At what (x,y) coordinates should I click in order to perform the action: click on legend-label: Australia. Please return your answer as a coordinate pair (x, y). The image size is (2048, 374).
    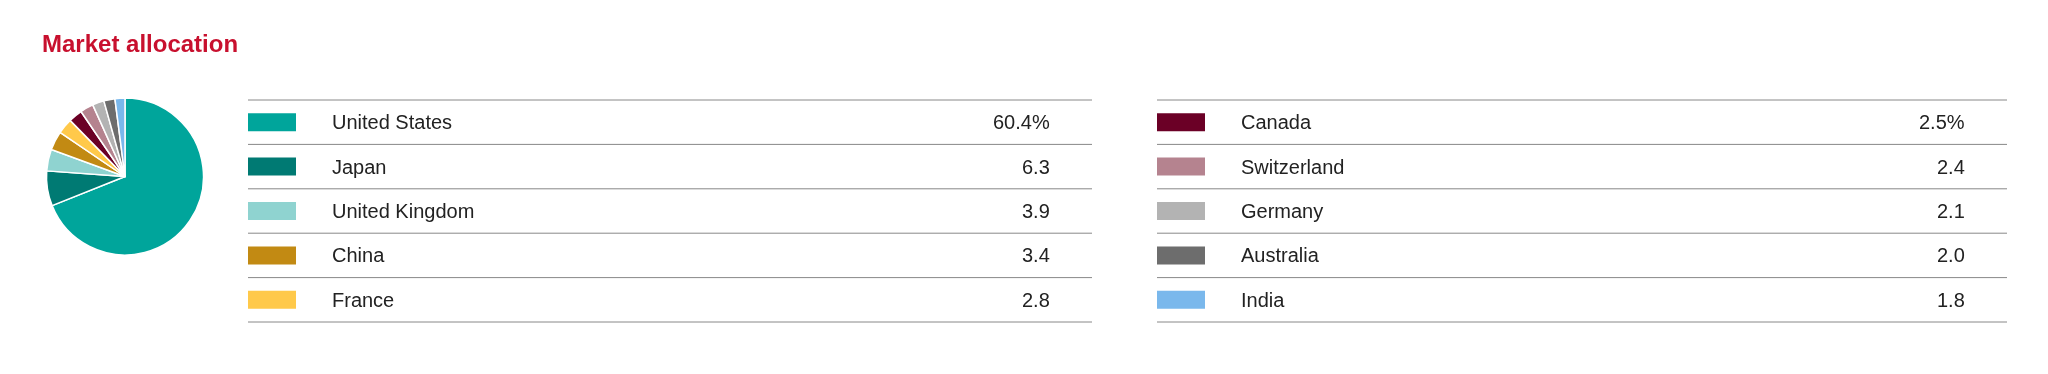
    Looking at the image, I should click on (1280, 255).